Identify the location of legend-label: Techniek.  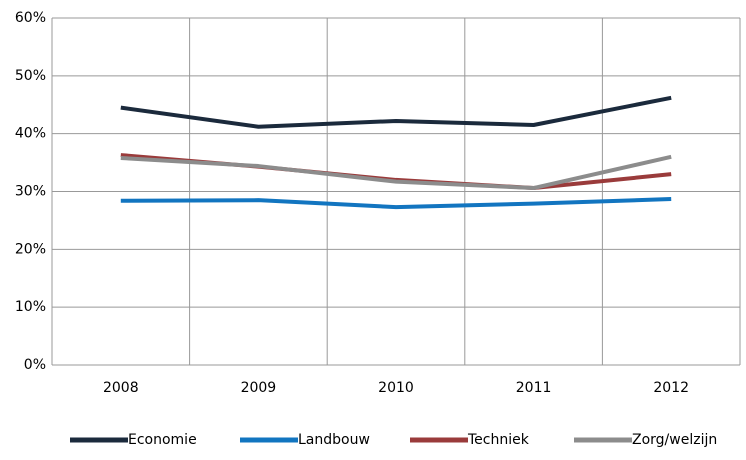
(498, 440).